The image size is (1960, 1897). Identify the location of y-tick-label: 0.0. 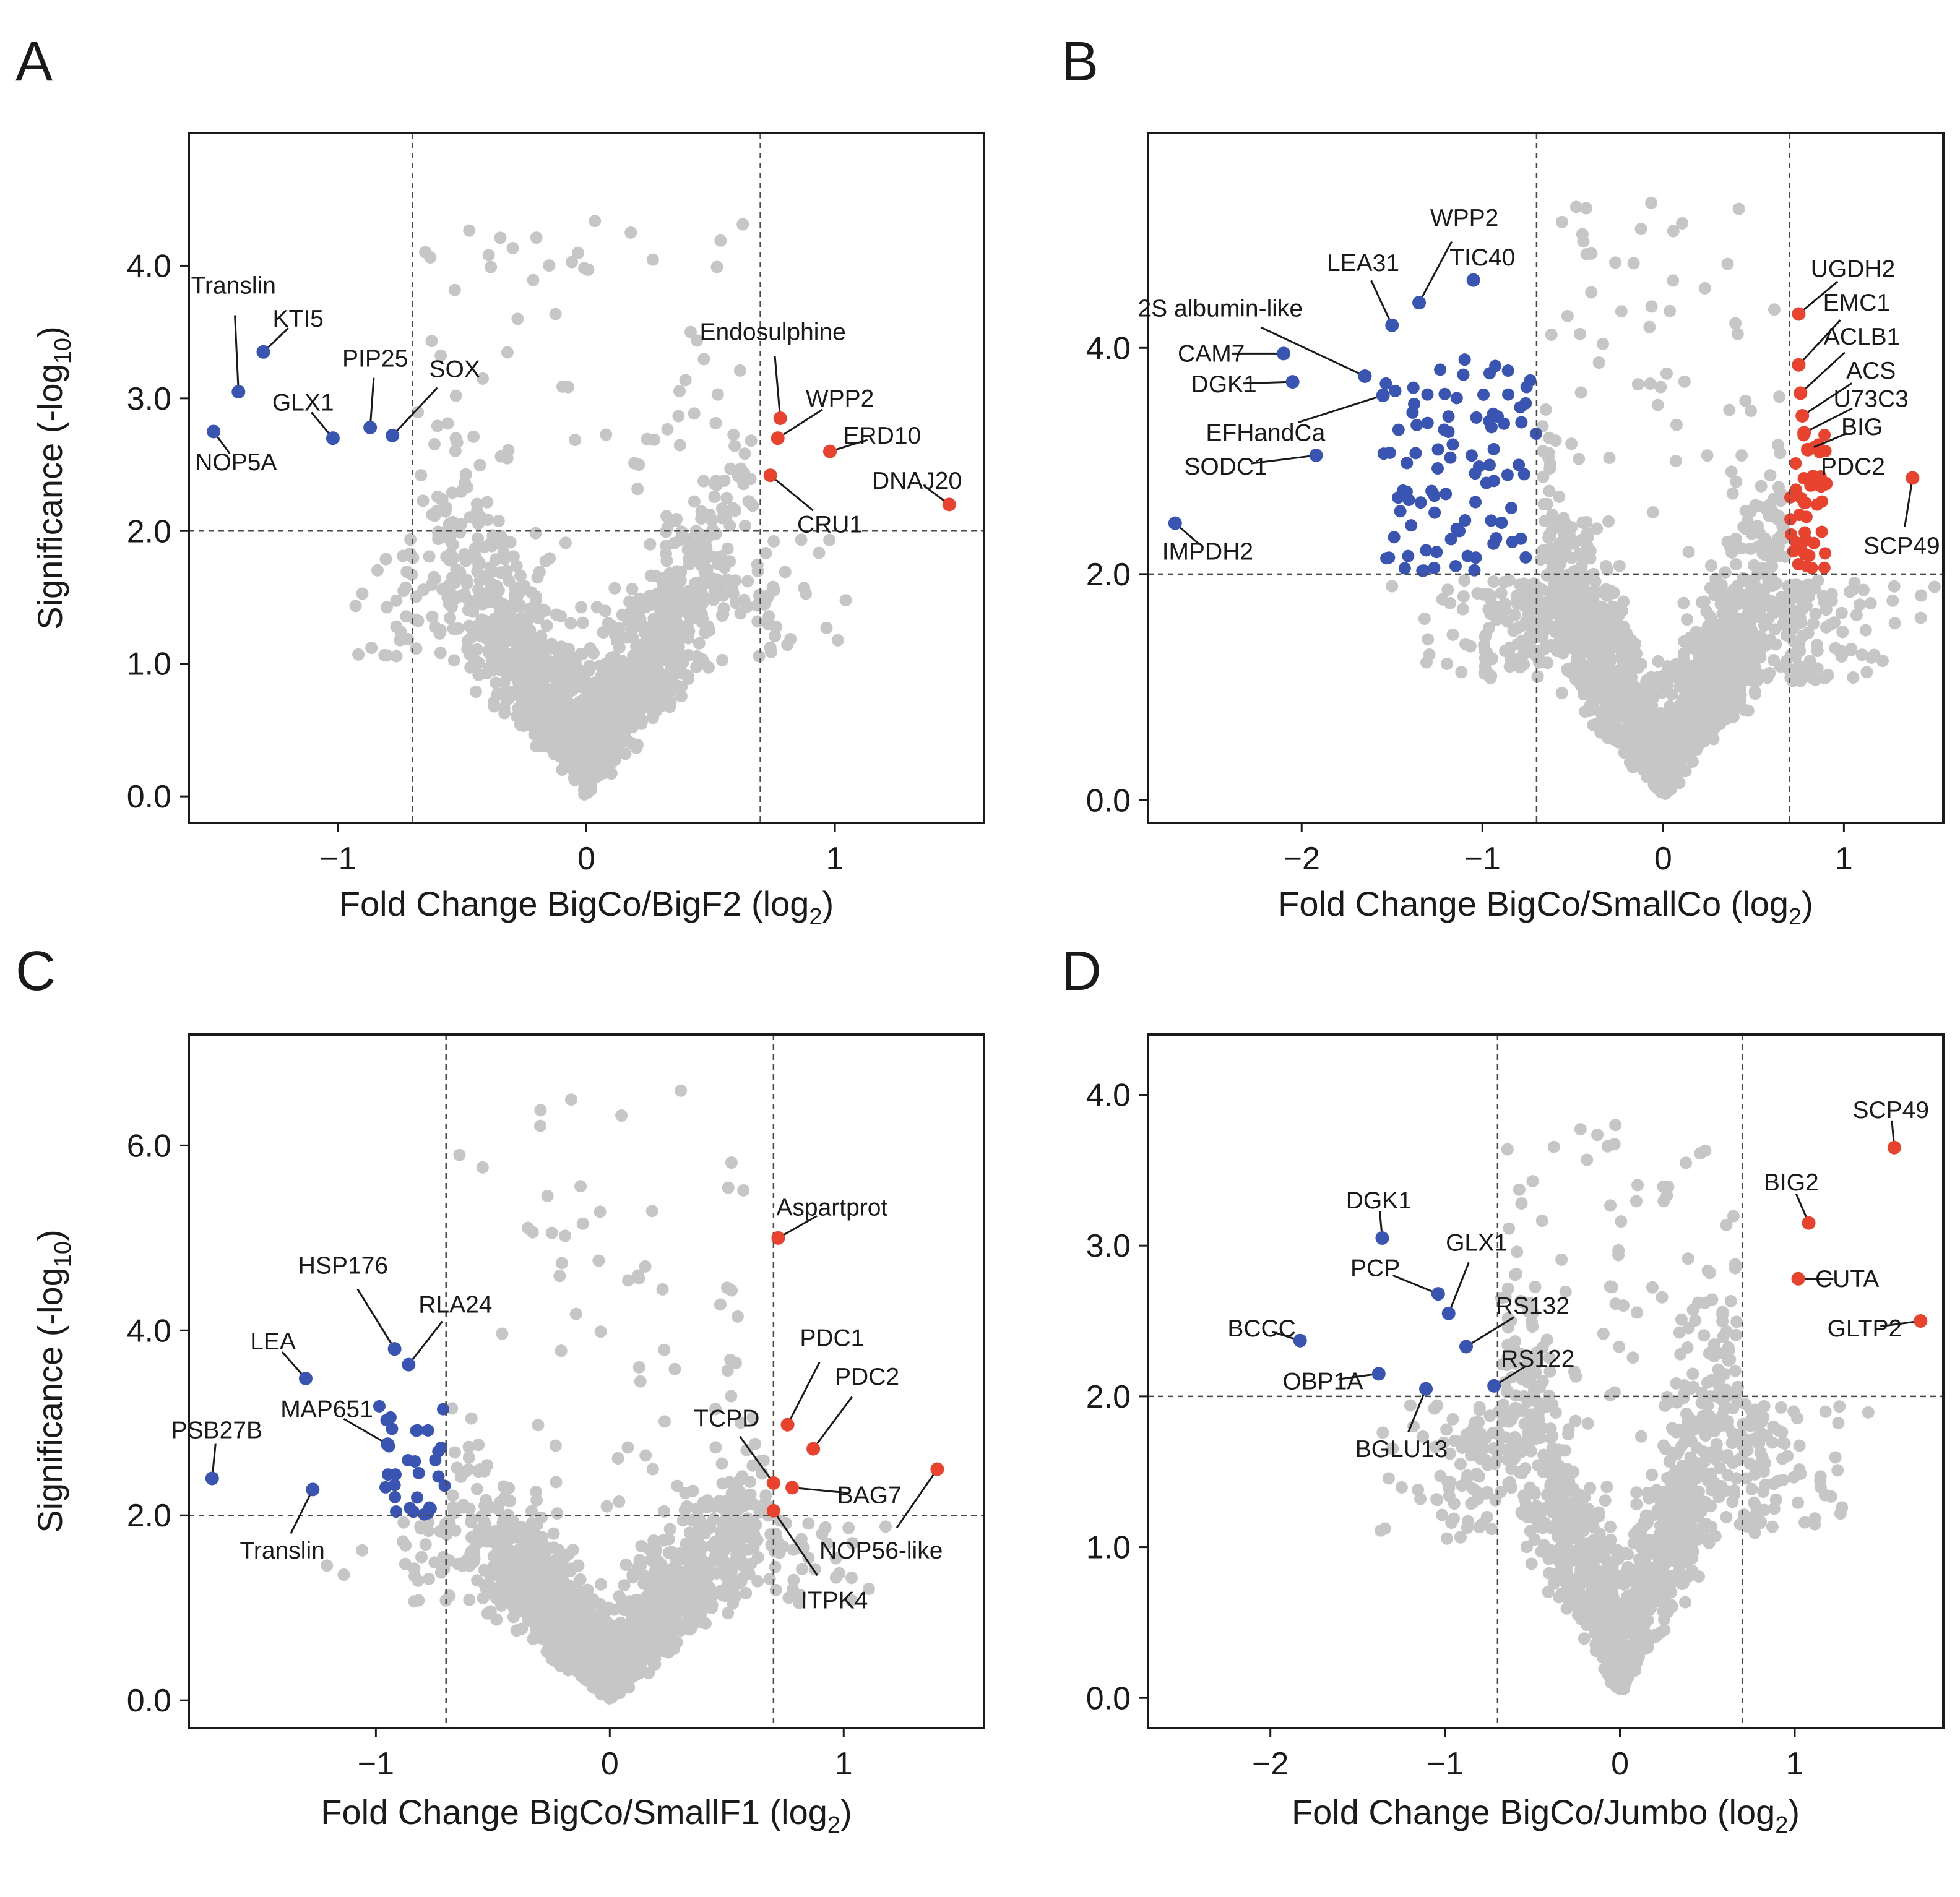
(1108, 801).